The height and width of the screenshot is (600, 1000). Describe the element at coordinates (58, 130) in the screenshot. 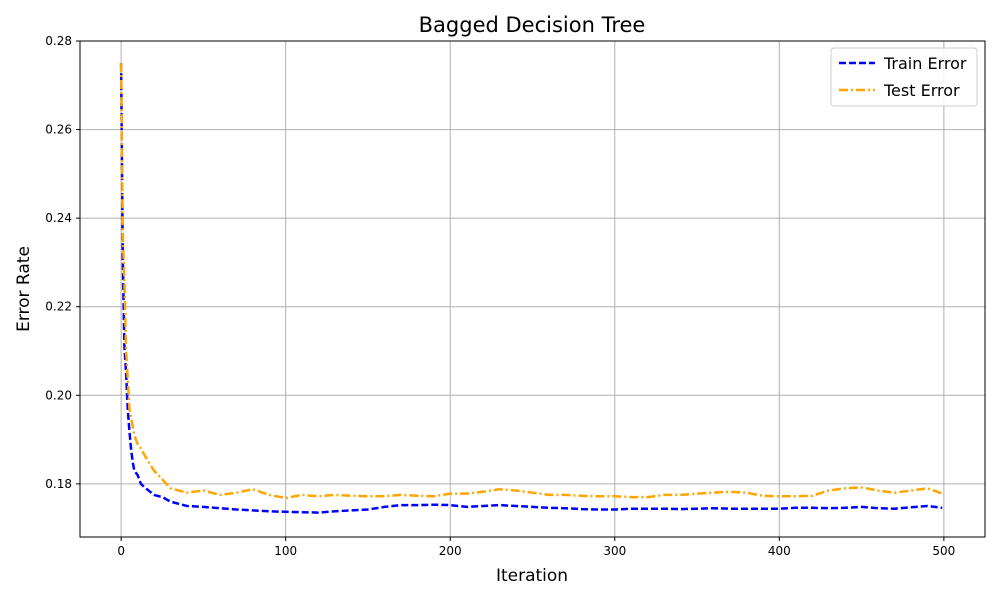

I see `y-tick-label: 0.26` at that location.